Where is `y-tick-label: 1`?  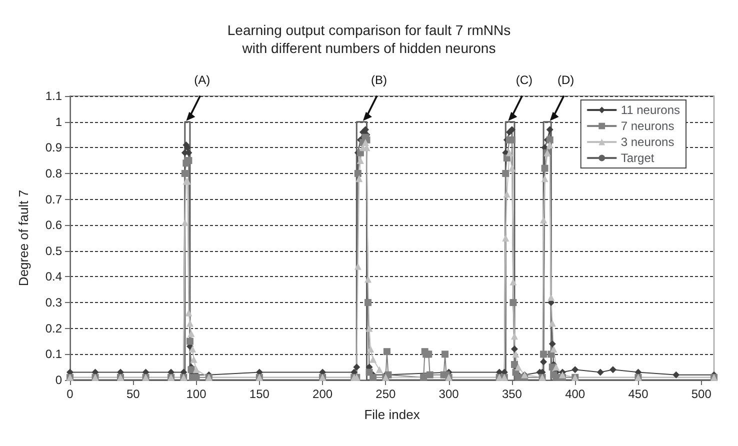 y-tick-label: 1 is located at coordinates (58, 121).